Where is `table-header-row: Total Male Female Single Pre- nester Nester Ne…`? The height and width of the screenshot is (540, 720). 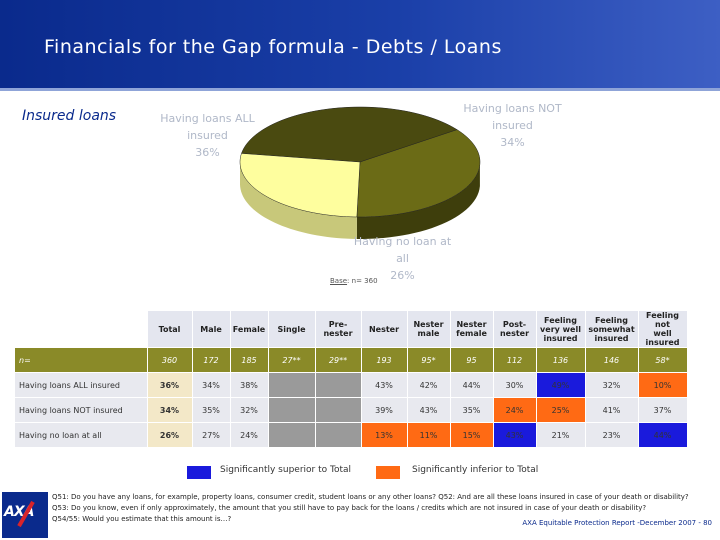
table-header-row: Total Male Female Single Pre- nester Nester Ne… is located at coordinates (351, 329).